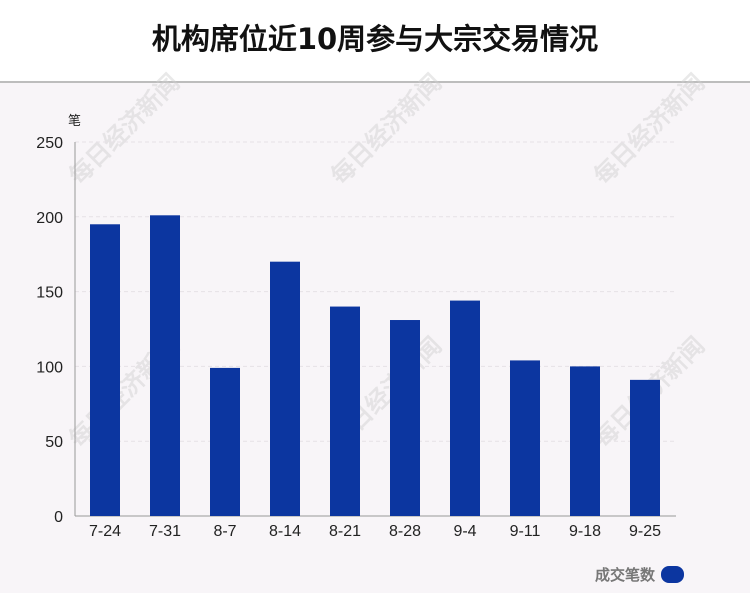 The image size is (750, 593). I want to click on x-tick-label: 7-31, so click(165, 531).